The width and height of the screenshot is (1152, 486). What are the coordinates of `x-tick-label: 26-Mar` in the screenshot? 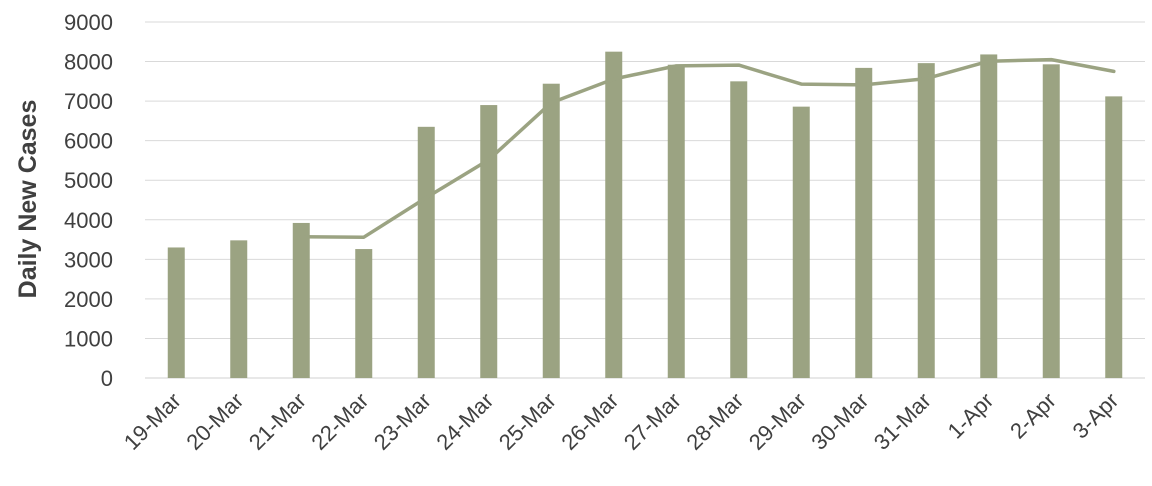 It's located at (589, 421).